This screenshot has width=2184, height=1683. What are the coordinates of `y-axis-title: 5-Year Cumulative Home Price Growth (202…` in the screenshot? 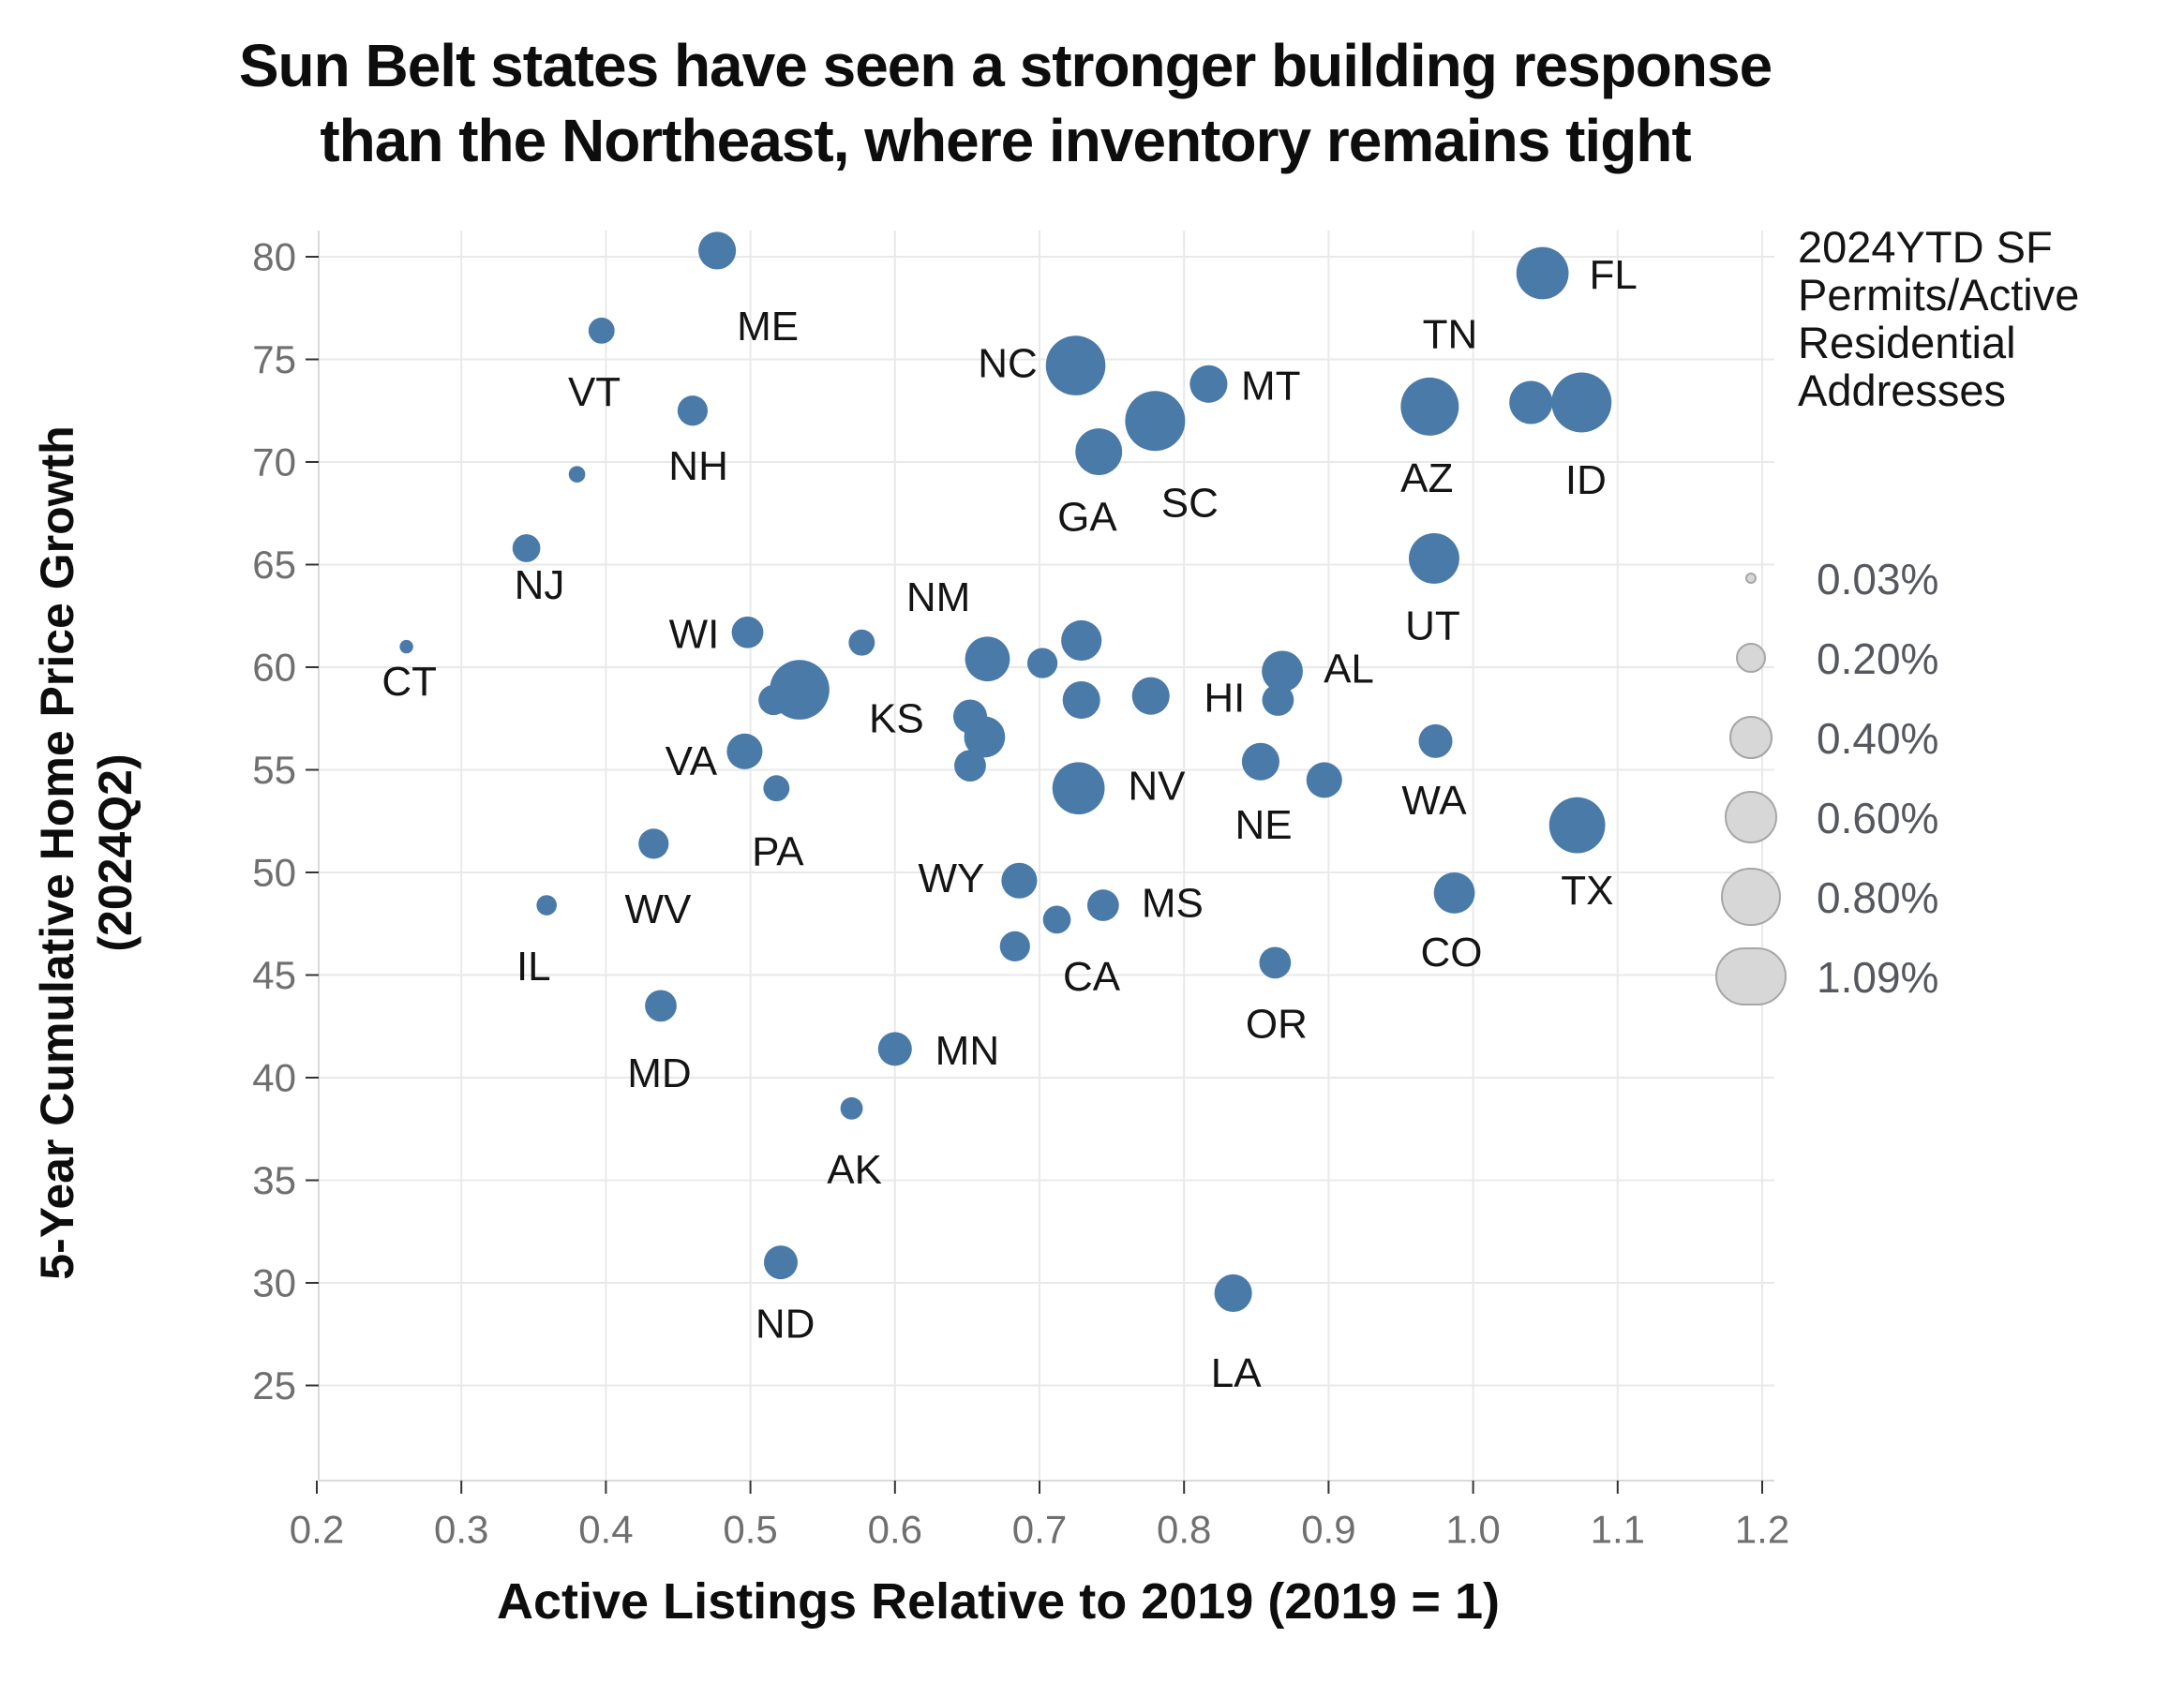 It's located at (86, 852).